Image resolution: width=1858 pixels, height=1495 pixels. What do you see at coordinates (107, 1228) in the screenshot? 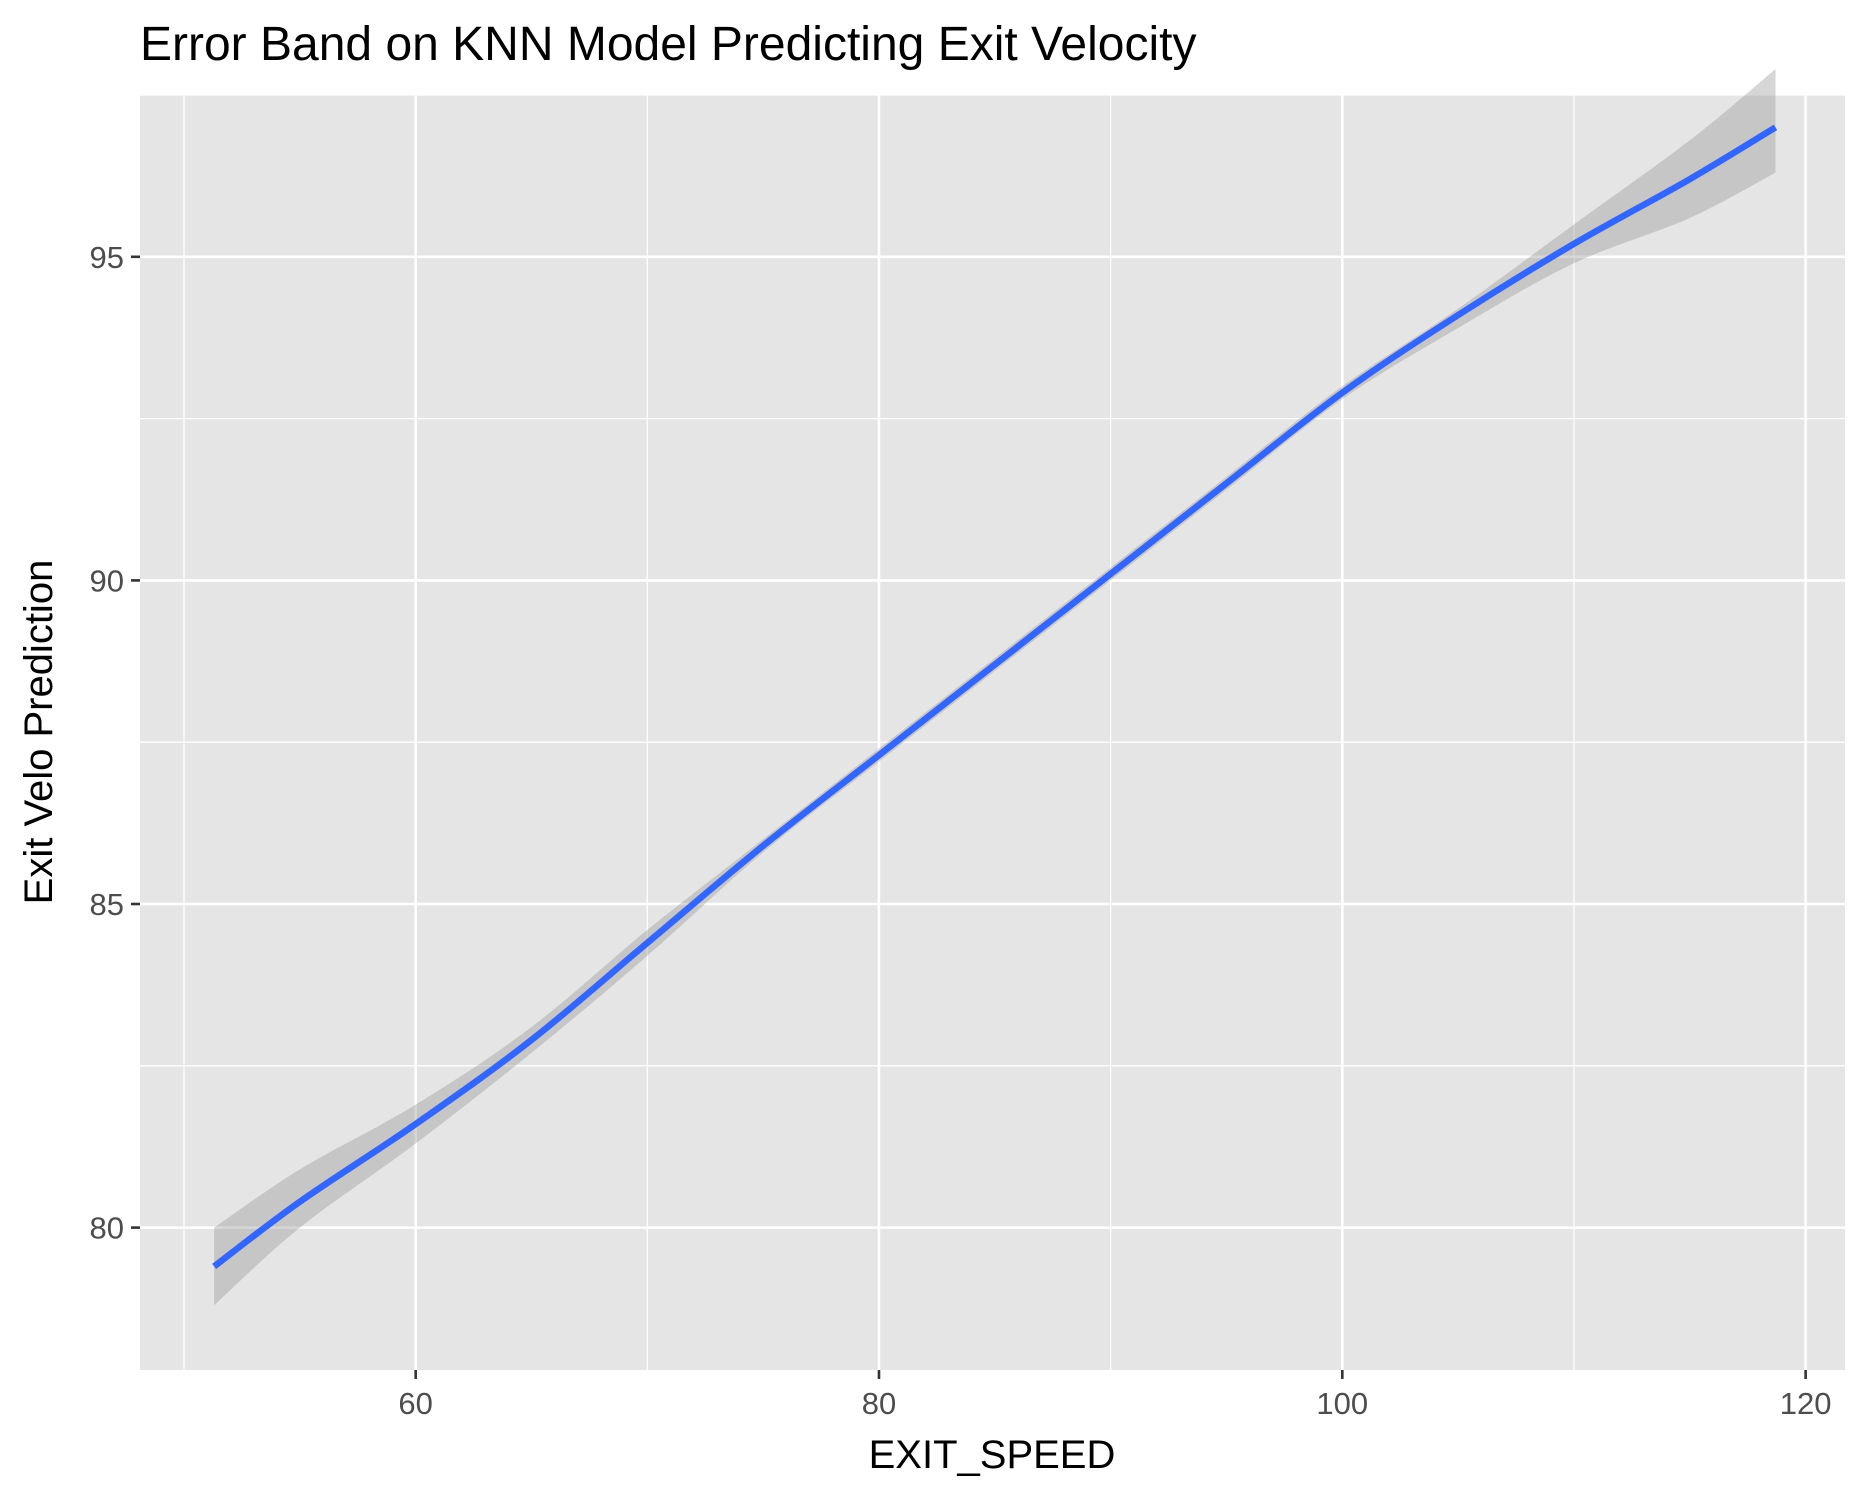
I see `y-tick-label: 80` at bounding box center [107, 1228].